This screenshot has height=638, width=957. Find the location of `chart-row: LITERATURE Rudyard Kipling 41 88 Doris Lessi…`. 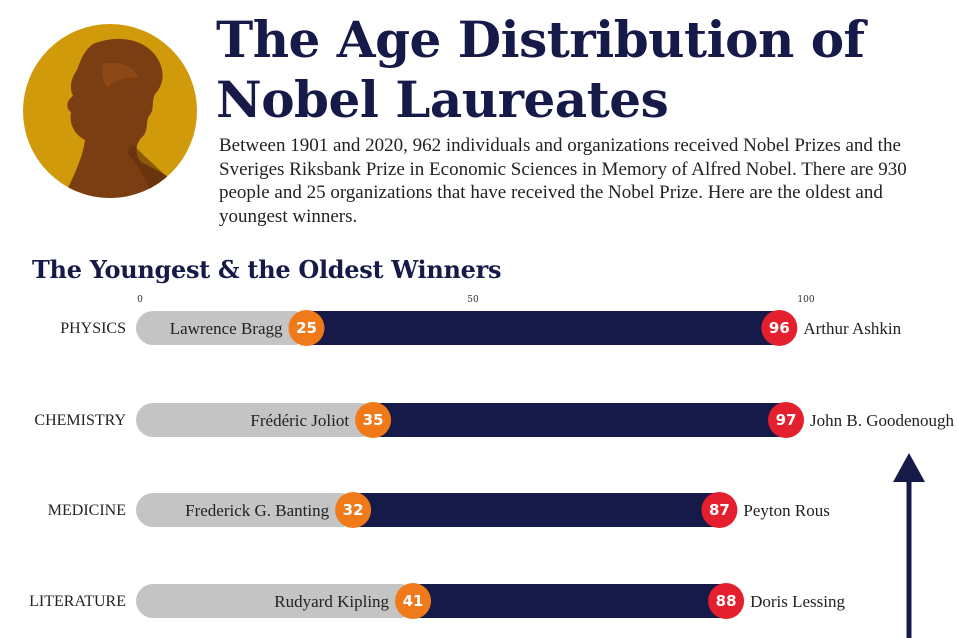

chart-row: LITERATURE Rudyard Kipling 41 88 Doris Lessi… is located at coordinates (437, 601).